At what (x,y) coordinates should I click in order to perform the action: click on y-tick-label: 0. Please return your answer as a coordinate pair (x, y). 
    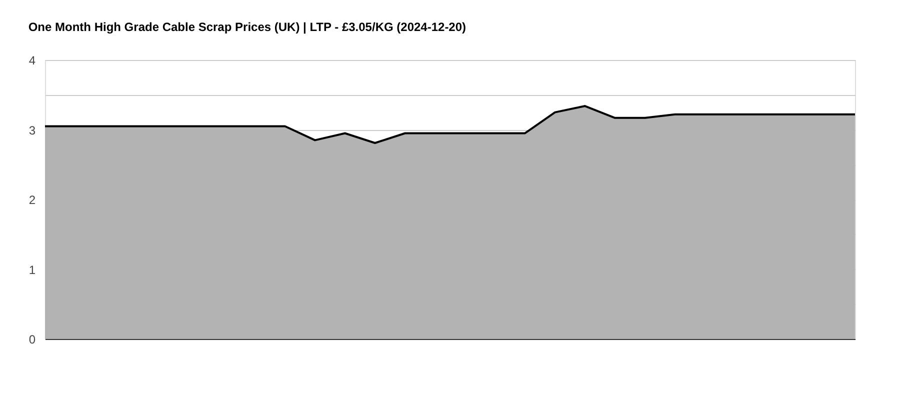
    Looking at the image, I should click on (32, 339).